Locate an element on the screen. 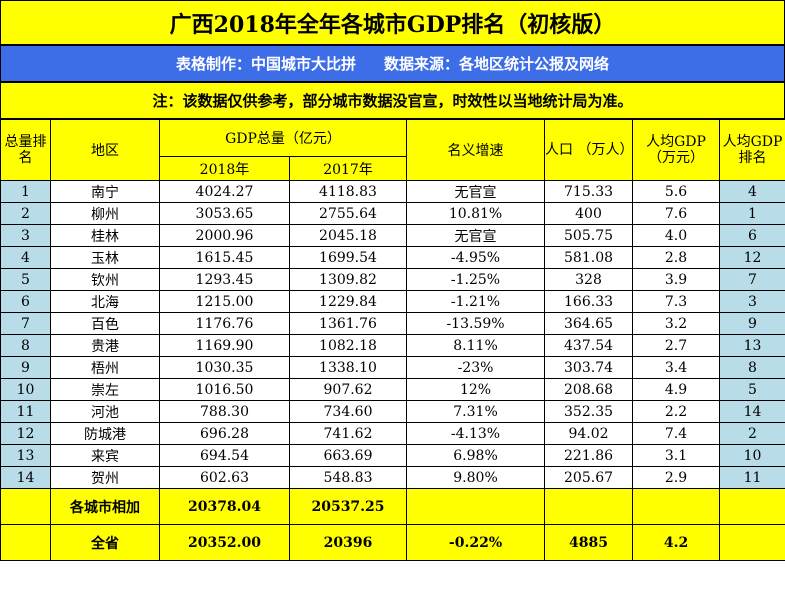 This screenshot has height=599, width=785. meta-info-bar: 表格制作：中国城市大比拼 数据来源：各地区统计公报及网络 is located at coordinates (392, 63).